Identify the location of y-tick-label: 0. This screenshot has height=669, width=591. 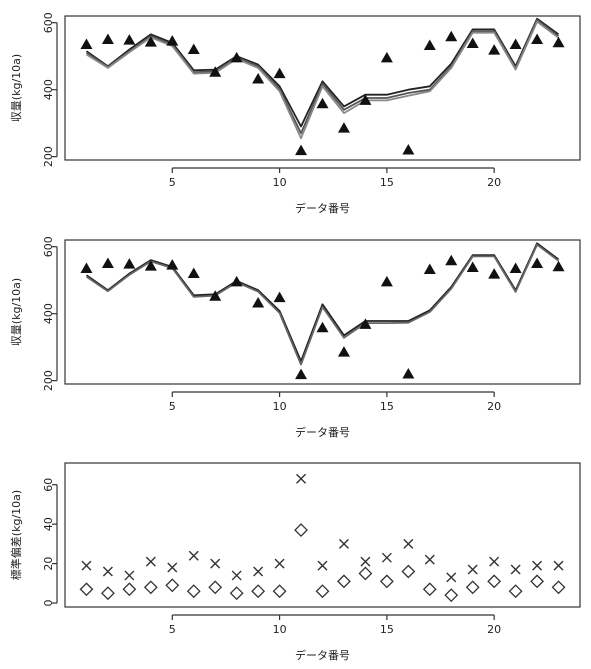
(48, 603).